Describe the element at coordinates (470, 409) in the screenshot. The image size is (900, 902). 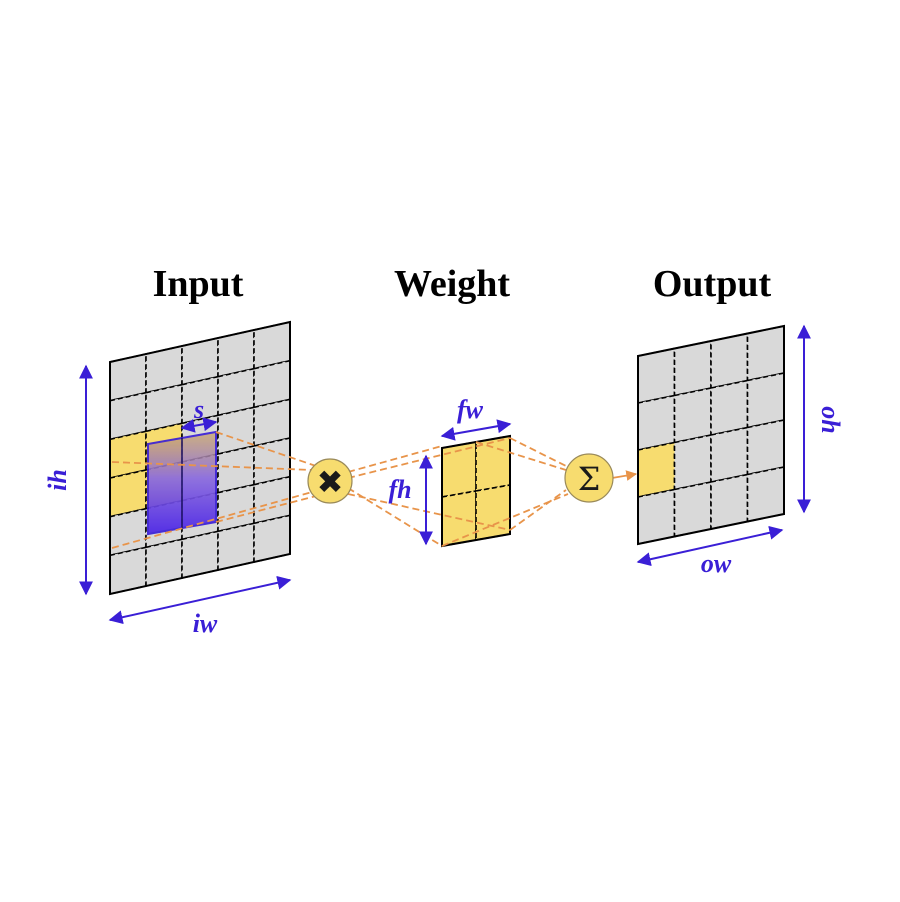
I see `fw-label: fw` at that location.